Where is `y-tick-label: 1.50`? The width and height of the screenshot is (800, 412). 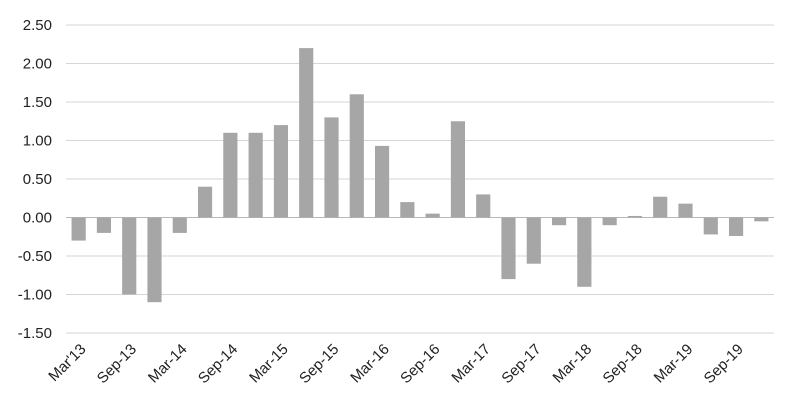 y-tick-label: 1.50 is located at coordinates (37, 102).